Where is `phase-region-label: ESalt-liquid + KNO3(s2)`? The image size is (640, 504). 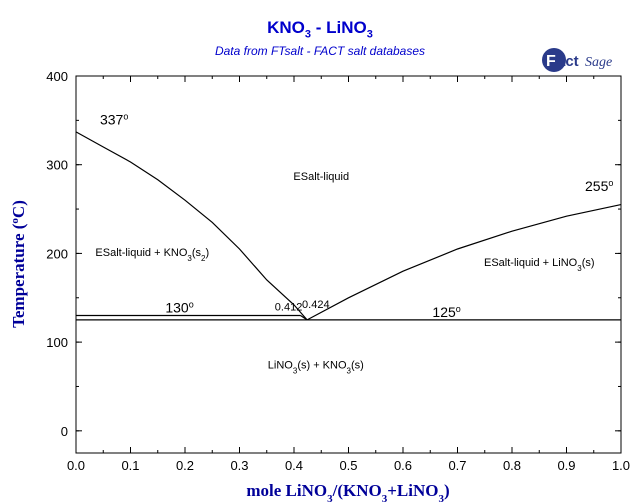
phase-region-label: ESalt-liquid + KNO3(s2) is located at coordinates (152, 255).